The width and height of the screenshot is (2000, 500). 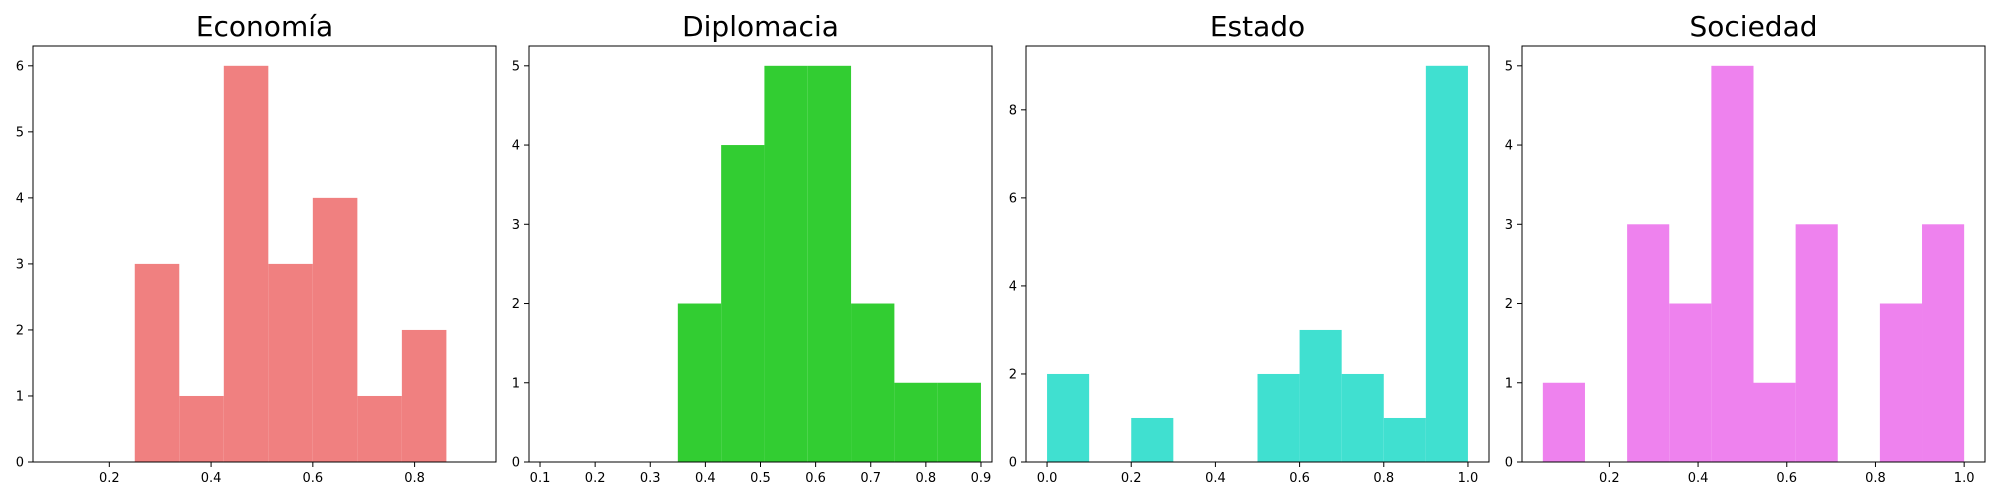 What do you see at coordinates (650, 478) in the screenshot?
I see `x-tick-label: 0.3` at bounding box center [650, 478].